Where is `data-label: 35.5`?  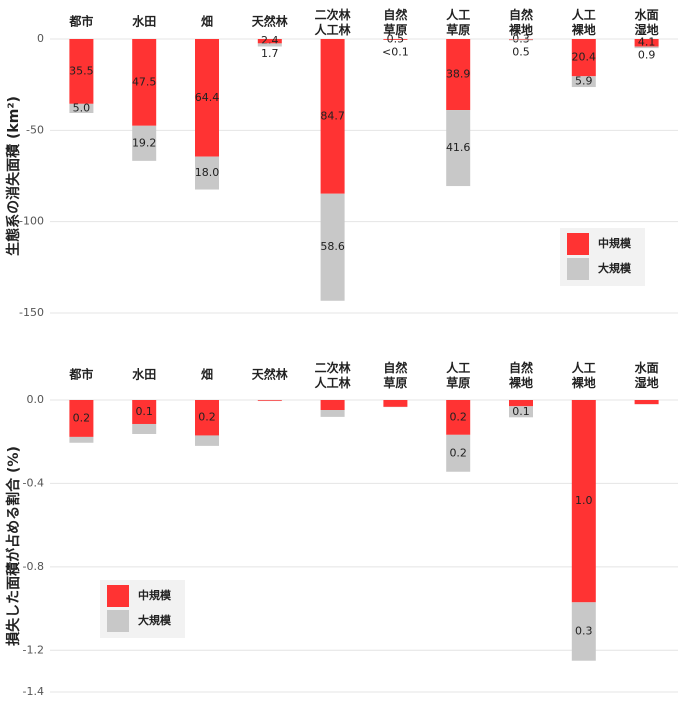 data-label: 35.5 is located at coordinates (81, 70).